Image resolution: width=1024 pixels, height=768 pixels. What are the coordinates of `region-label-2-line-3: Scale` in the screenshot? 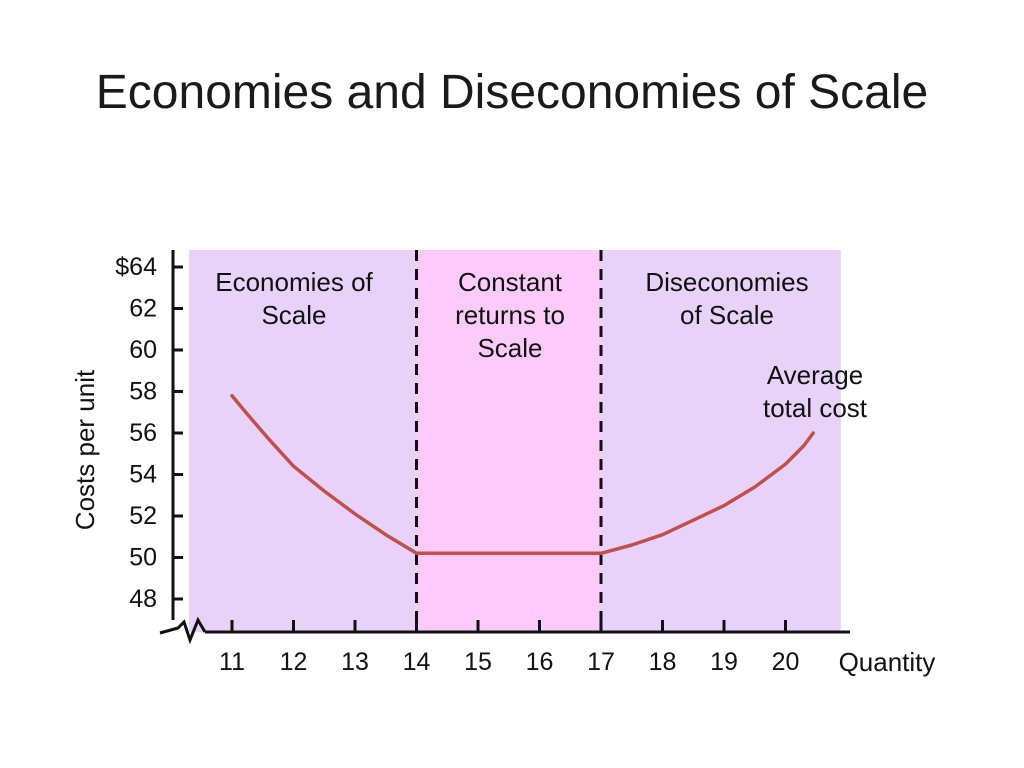 It's located at (509, 348).